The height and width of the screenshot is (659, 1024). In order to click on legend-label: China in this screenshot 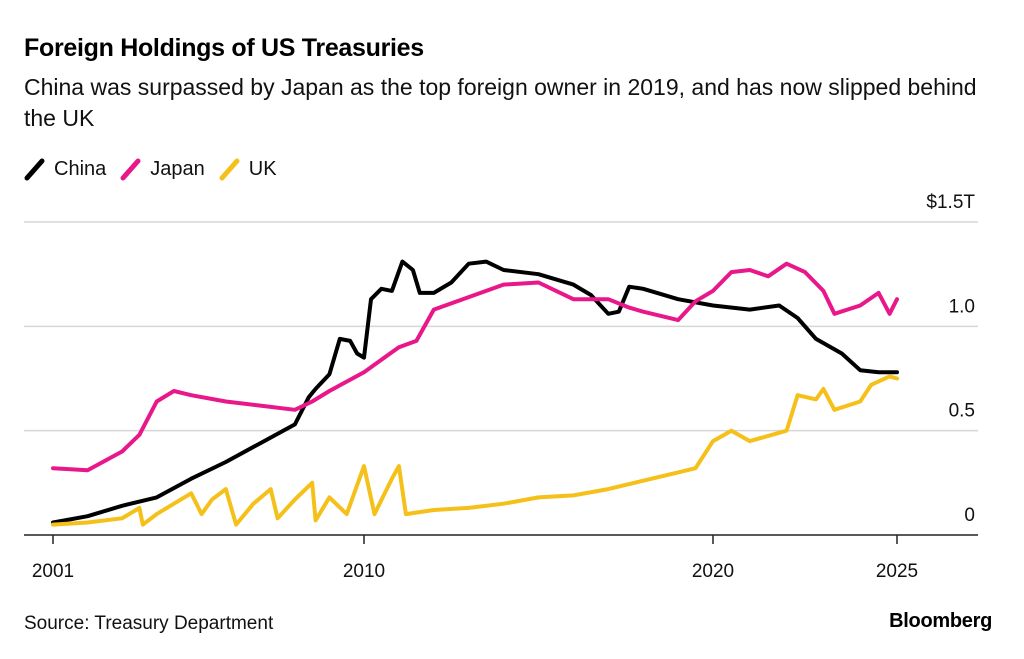, I will do `click(80, 168)`.